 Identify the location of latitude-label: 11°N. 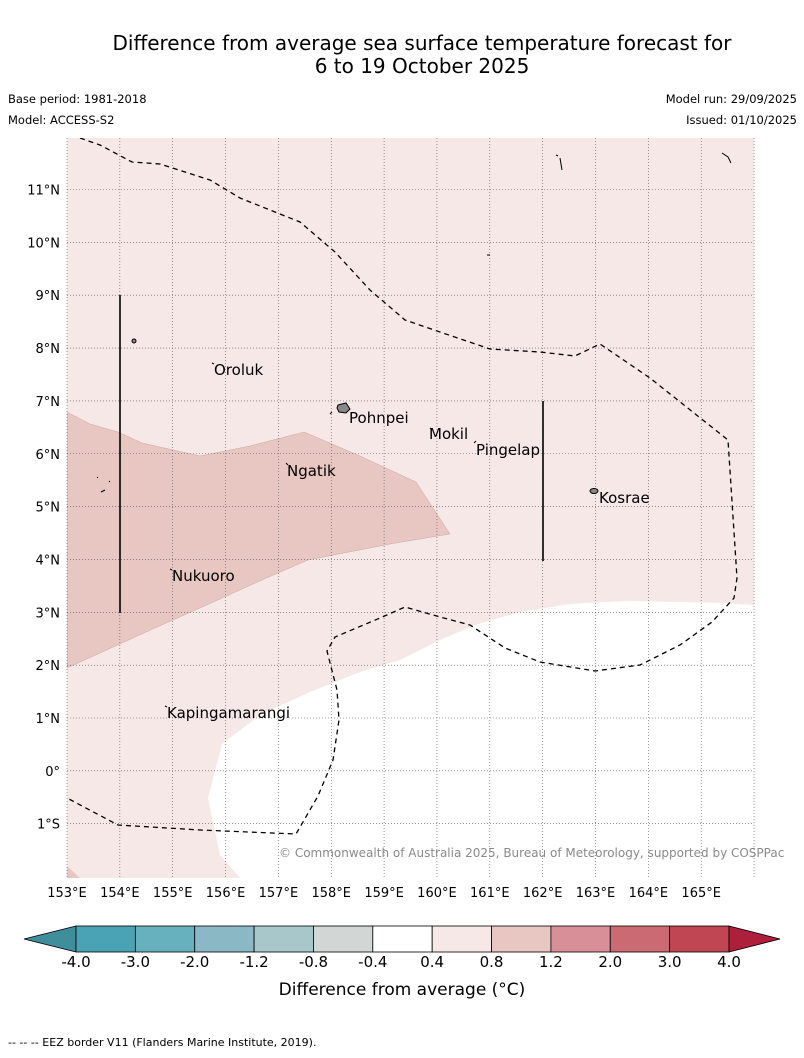
(43, 191).